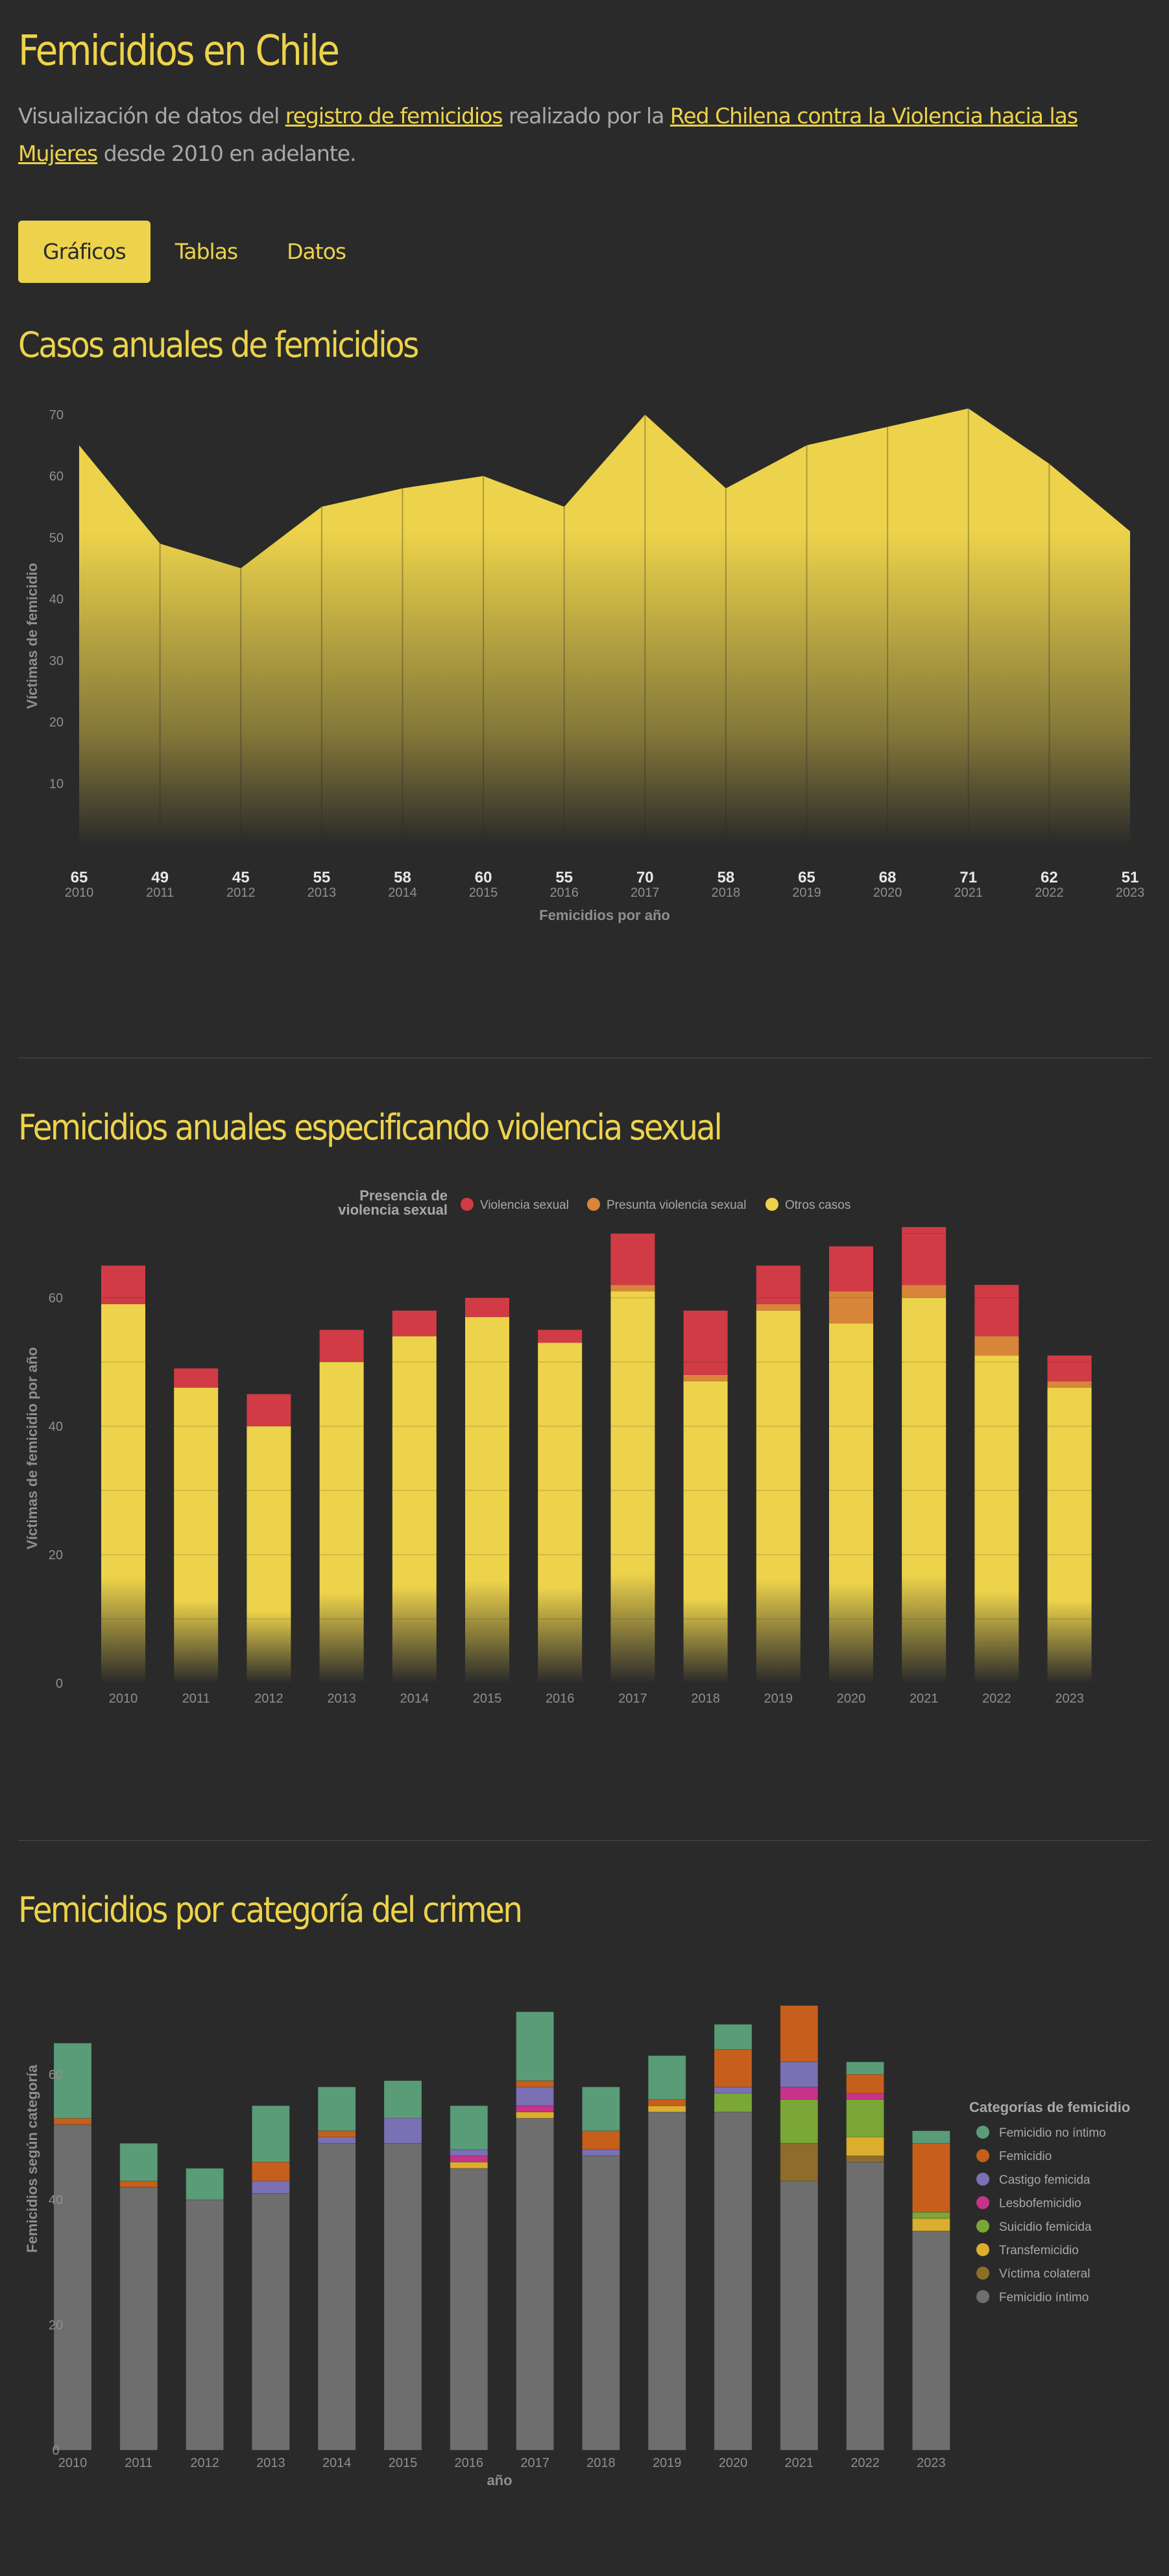 The image size is (1169, 2576). What do you see at coordinates (317, 251) in the screenshot?
I see `tab-datos: Datos` at bounding box center [317, 251].